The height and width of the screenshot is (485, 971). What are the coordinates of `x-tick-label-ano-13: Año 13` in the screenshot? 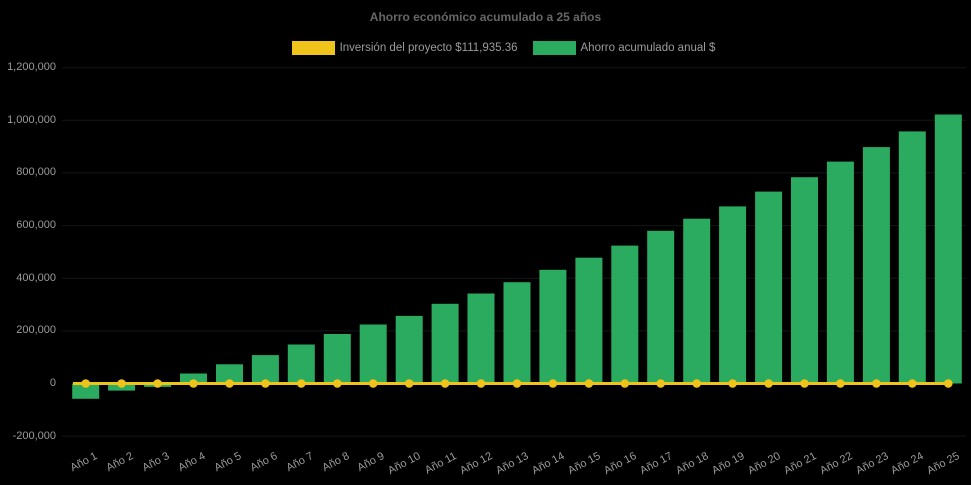 It's located at (512, 463).